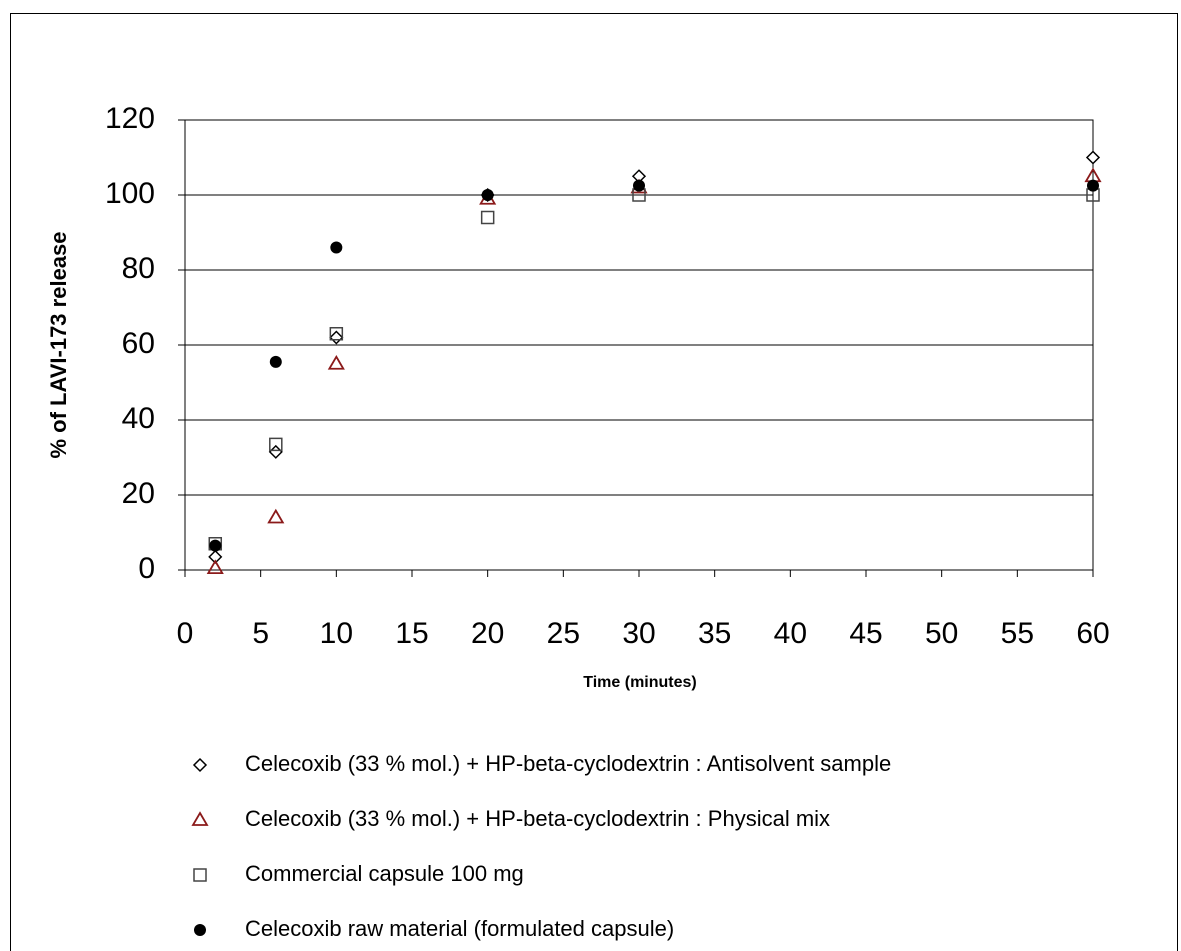  Describe the element at coordinates (865, 633) in the screenshot. I see `x-tick-label: 45` at that location.